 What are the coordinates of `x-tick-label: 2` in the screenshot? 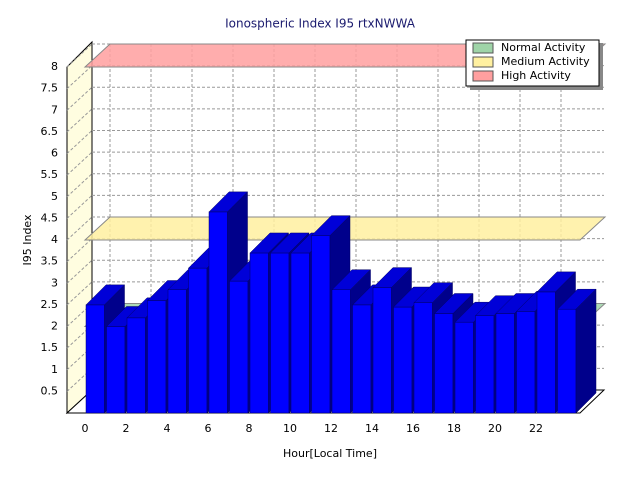 It's located at (126, 428).